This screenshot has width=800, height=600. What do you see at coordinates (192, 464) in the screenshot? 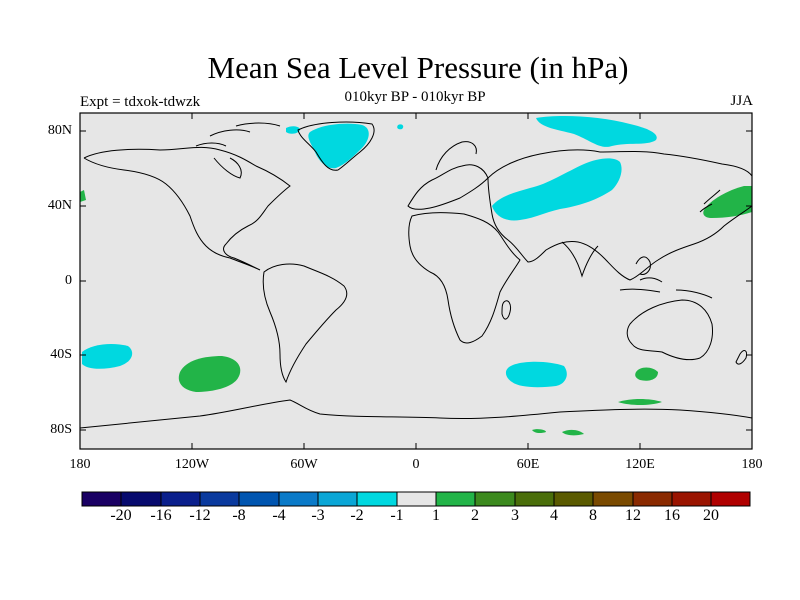
I see `lon-label: 120W` at bounding box center [192, 464].